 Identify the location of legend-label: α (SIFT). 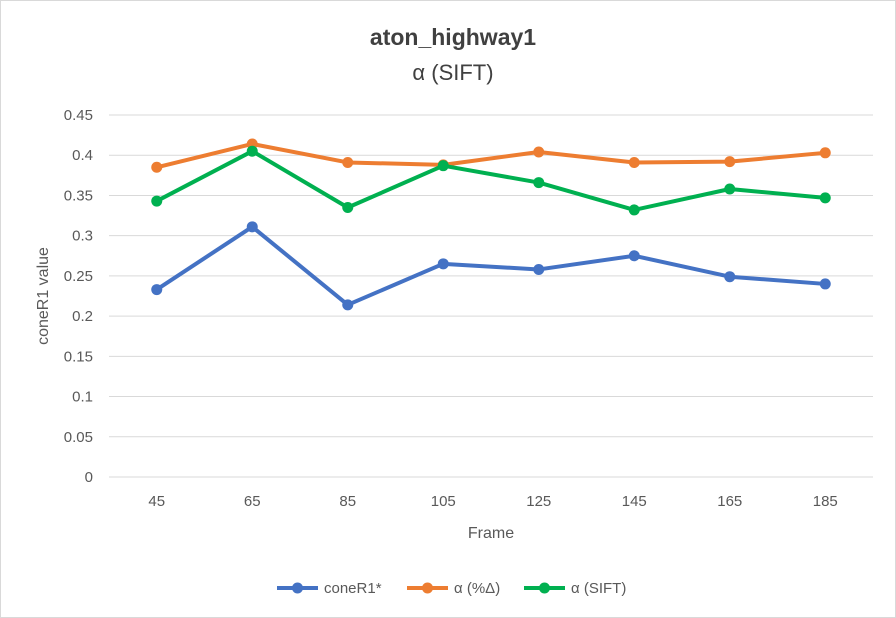
(598, 588).